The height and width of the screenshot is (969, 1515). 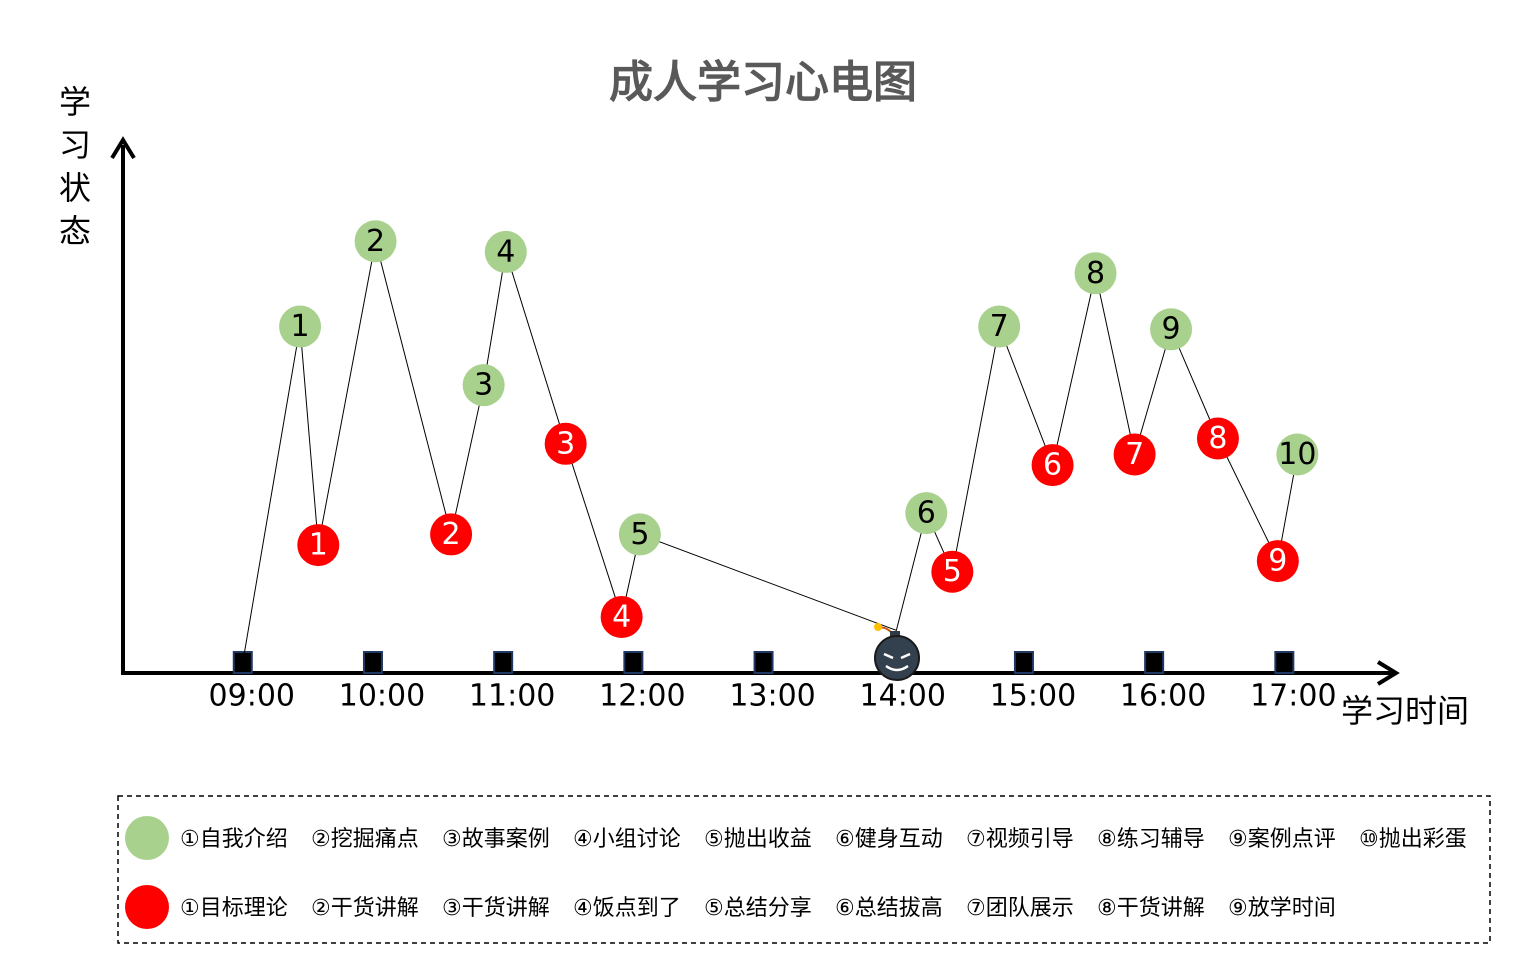 What do you see at coordinates (252, 696) in the screenshot?
I see `x-tick-label: 09:00` at bounding box center [252, 696].